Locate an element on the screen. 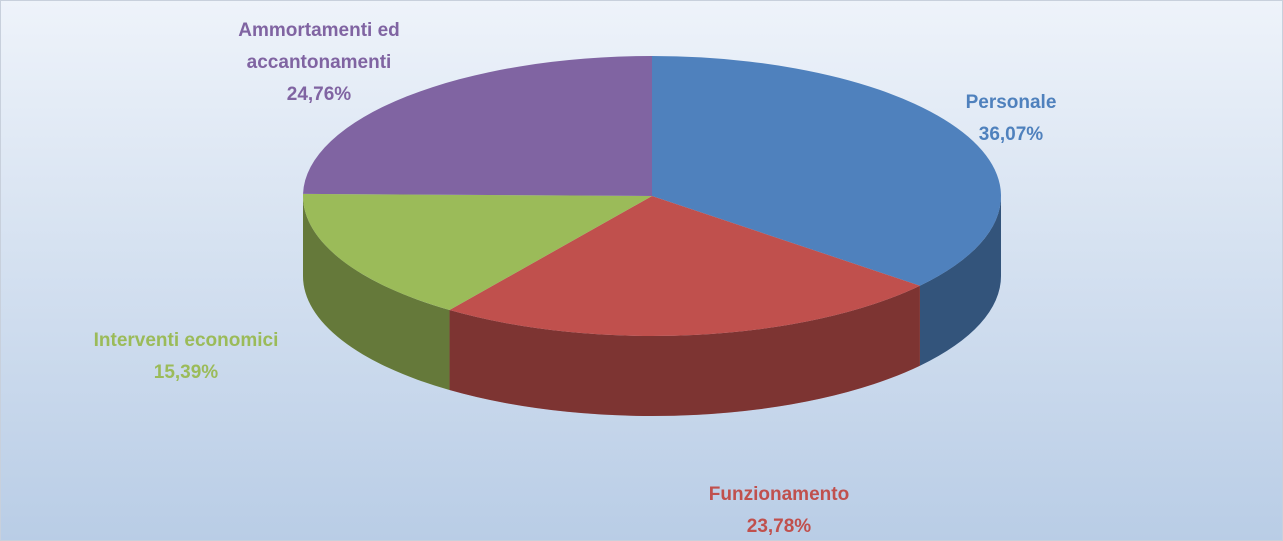 The image size is (1283, 541). category-label: Interventi economici is located at coordinates (186, 340).